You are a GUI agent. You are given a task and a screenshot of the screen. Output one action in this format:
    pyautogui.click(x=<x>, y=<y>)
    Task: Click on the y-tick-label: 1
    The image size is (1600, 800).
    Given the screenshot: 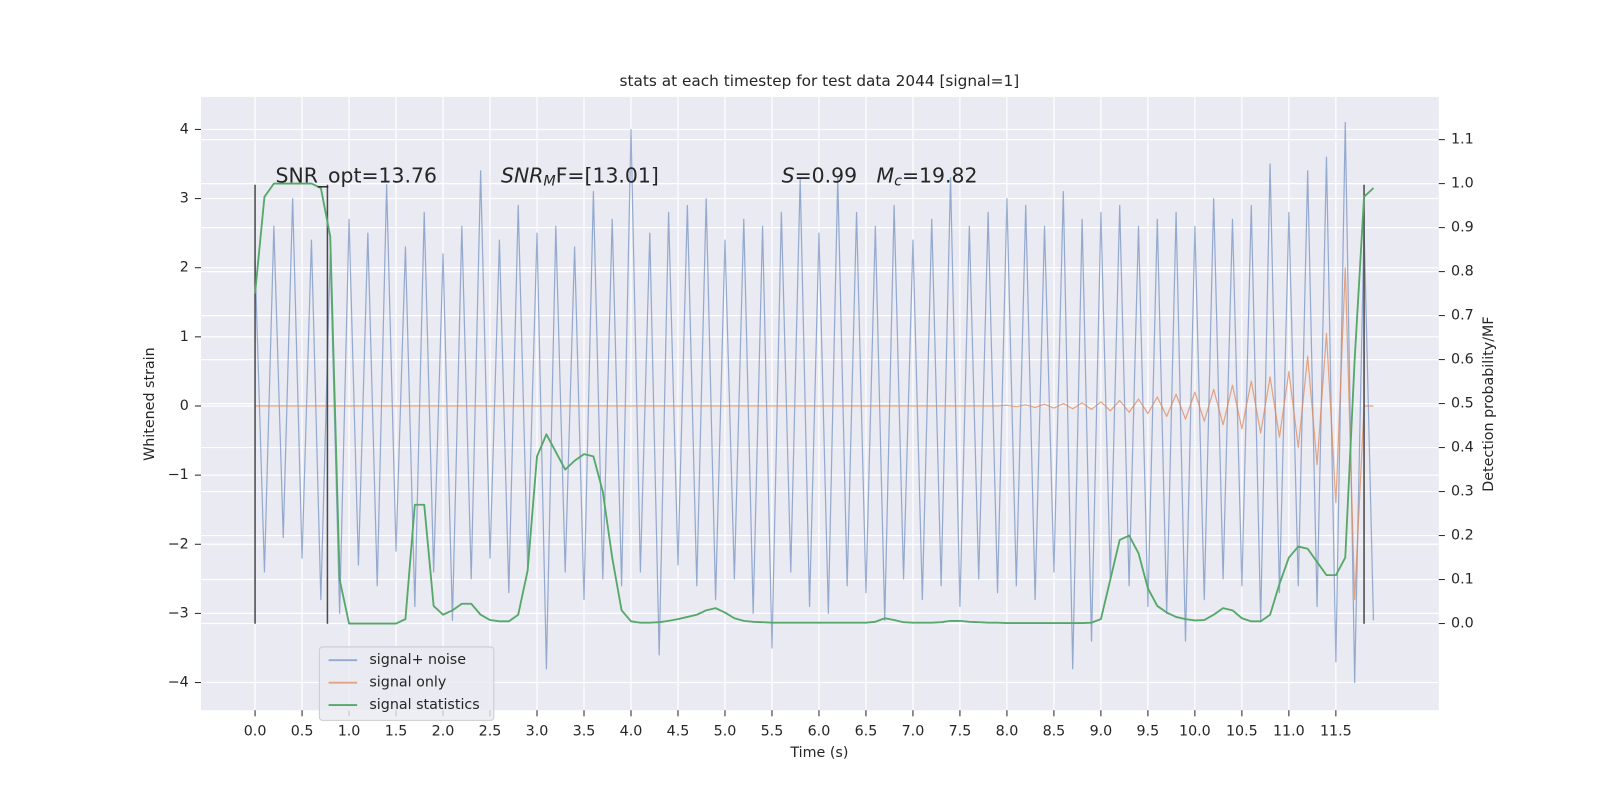 What is the action you would take?
    pyautogui.click(x=184, y=337)
    